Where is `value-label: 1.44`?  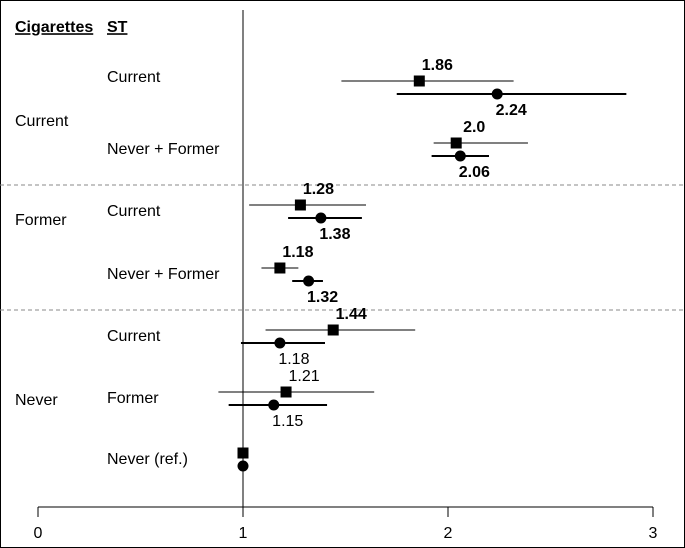
value-label: 1.44 is located at coordinates (351, 314).